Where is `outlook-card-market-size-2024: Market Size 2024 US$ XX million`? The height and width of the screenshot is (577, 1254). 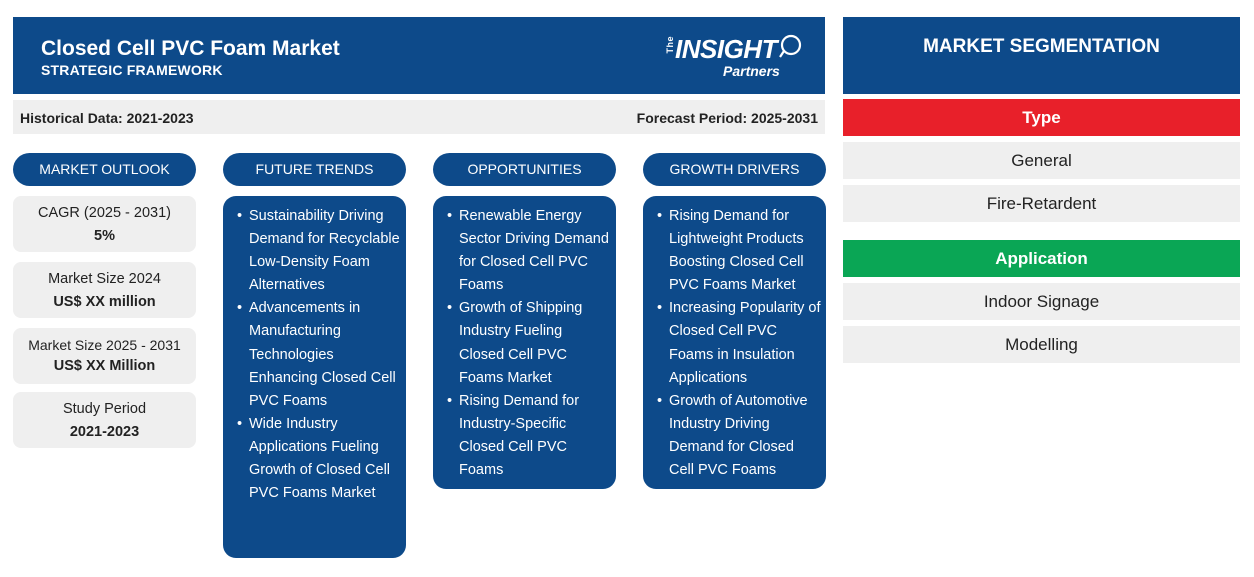 outlook-card-market-size-2024: Market Size 2024 US$ XX million is located at coordinates (104, 290).